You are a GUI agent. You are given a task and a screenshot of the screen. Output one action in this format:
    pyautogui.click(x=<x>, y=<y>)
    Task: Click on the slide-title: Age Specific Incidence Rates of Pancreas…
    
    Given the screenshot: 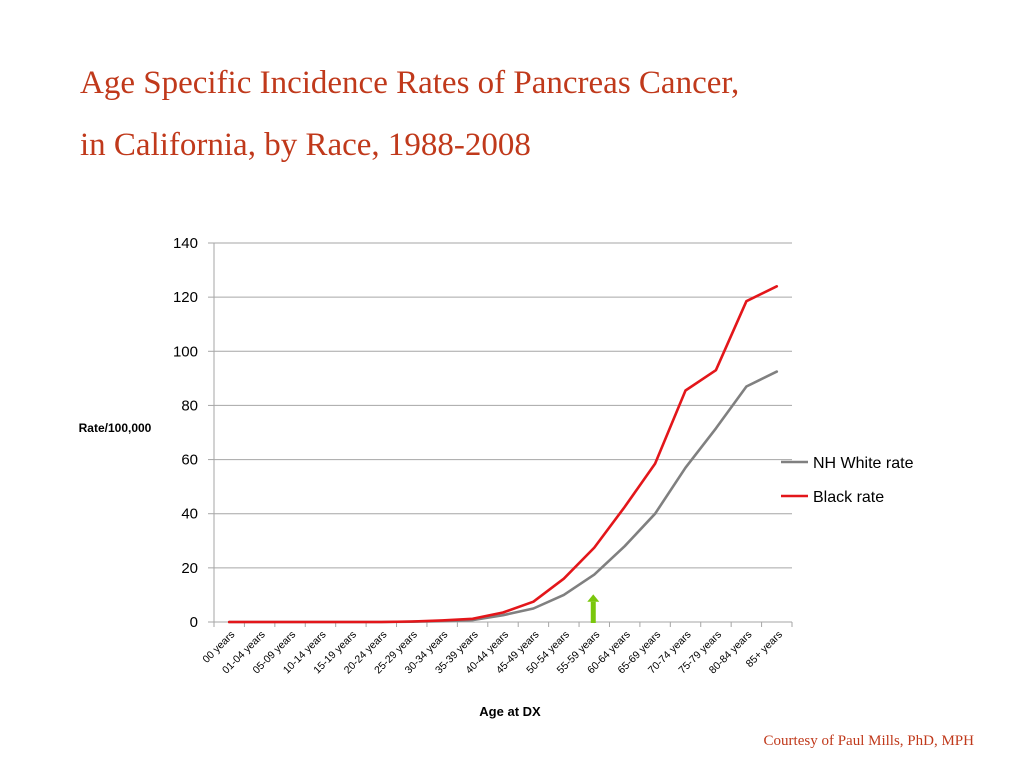 What is the action you would take?
    pyautogui.click(x=409, y=114)
    